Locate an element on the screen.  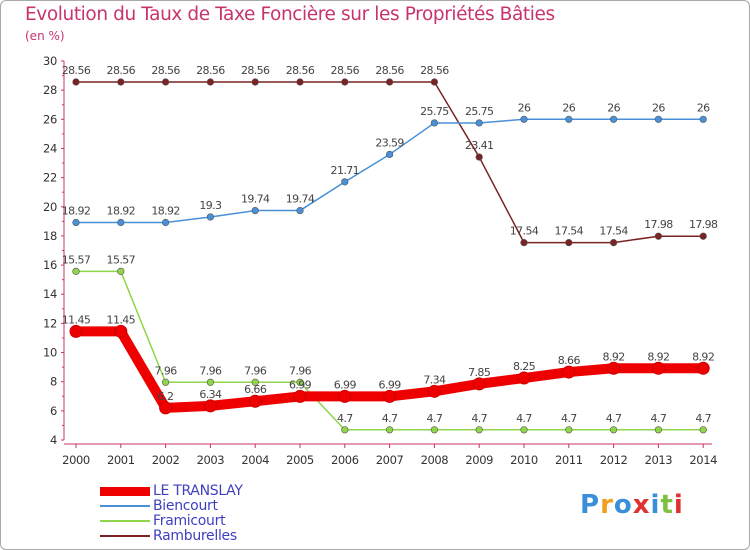
y-tick-label: 26 is located at coordinates (50, 119).